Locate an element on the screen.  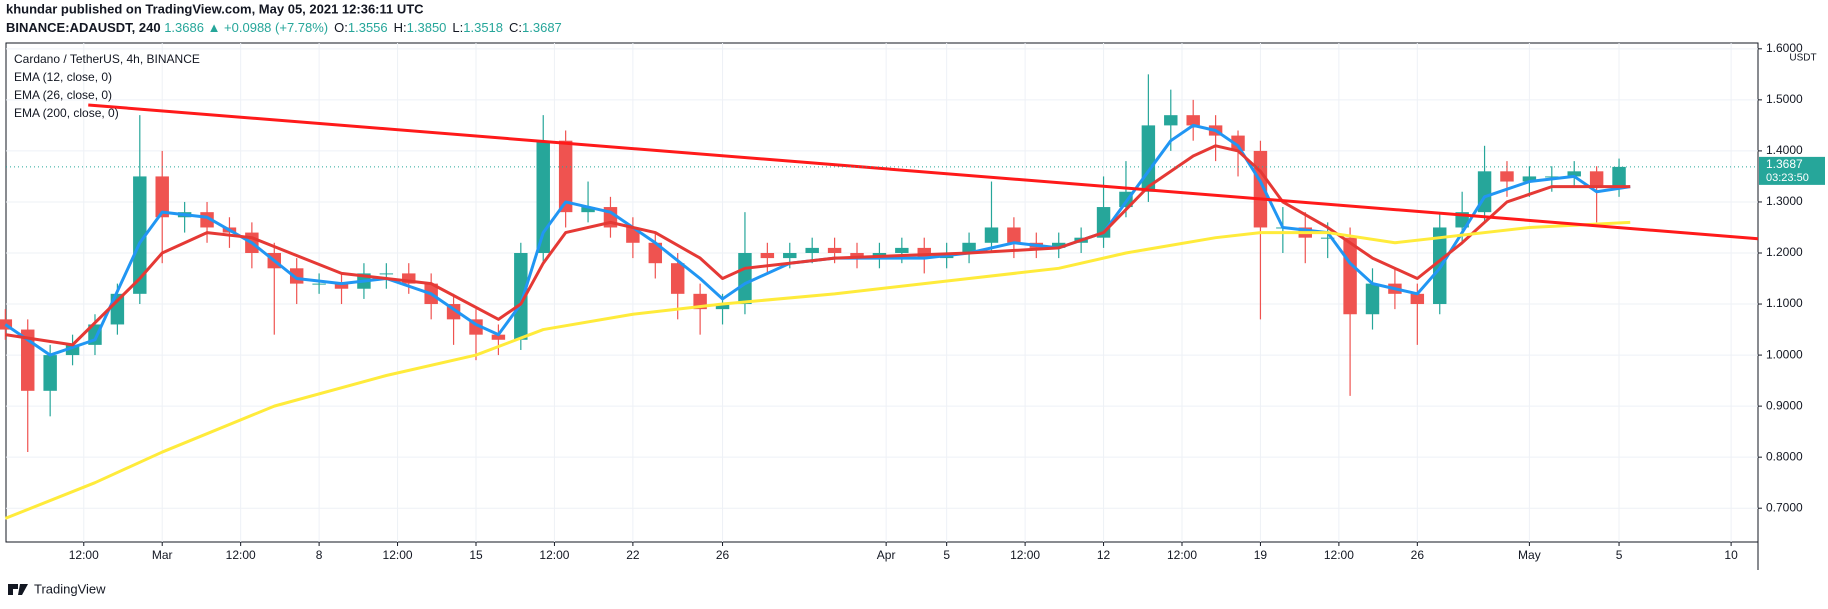
ohlc-label: O: is located at coordinates (341, 27).